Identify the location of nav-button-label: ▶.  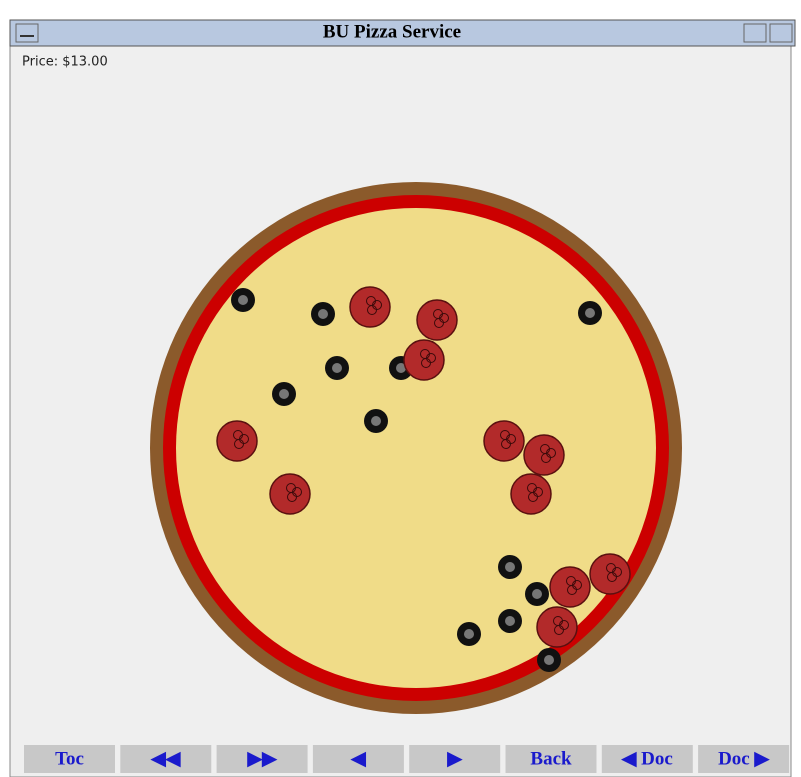
(454, 758).